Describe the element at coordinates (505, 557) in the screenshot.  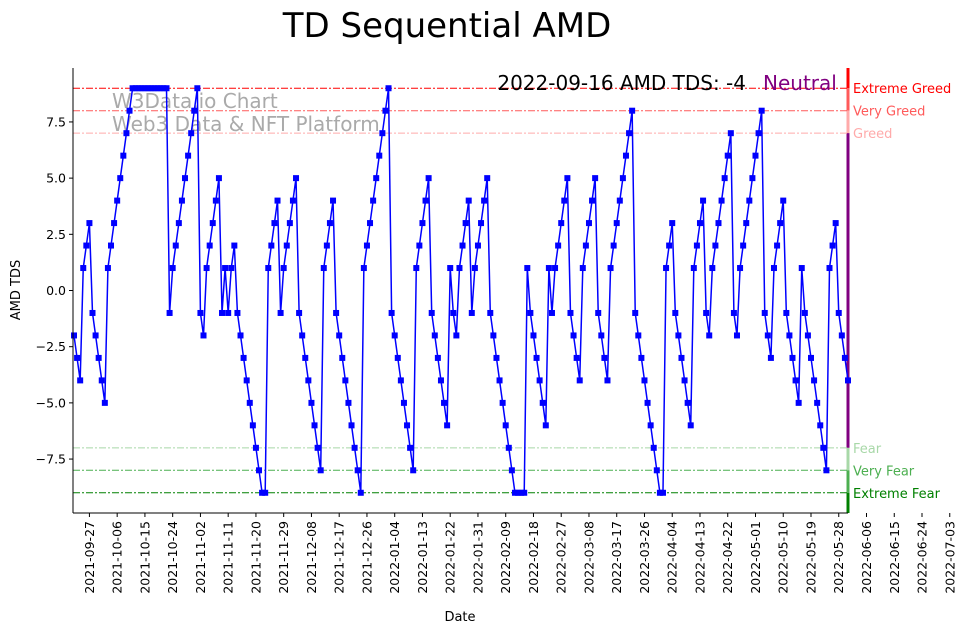
I see `x-tick-label: 2022-02-09` at that location.